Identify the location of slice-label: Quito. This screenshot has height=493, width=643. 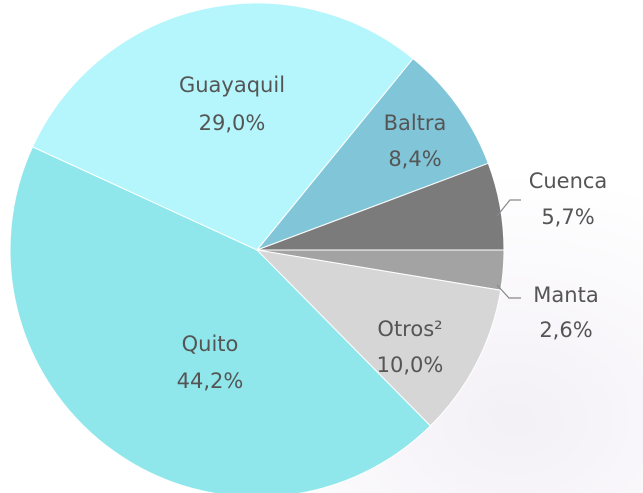
(210, 344).